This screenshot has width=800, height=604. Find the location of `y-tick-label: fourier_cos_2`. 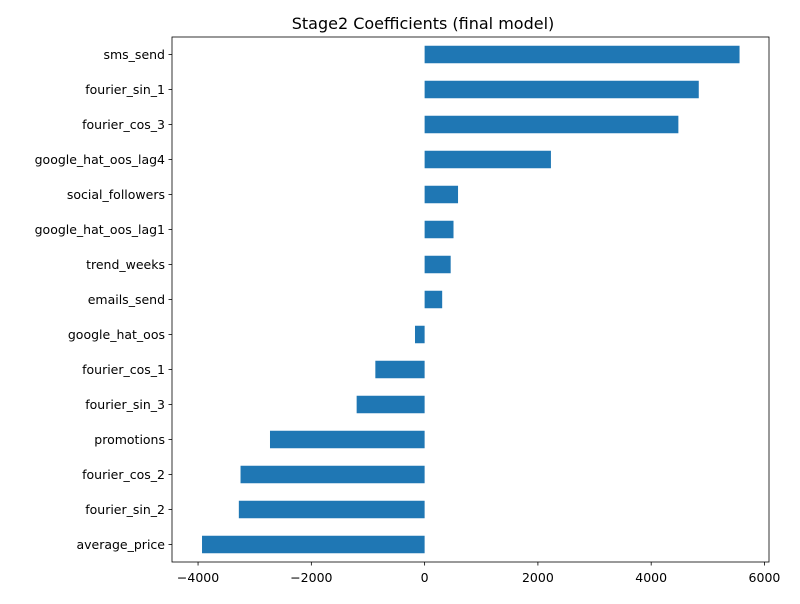

y-tick-label: fourier_cos_2 is located at coordinates (123, 474).